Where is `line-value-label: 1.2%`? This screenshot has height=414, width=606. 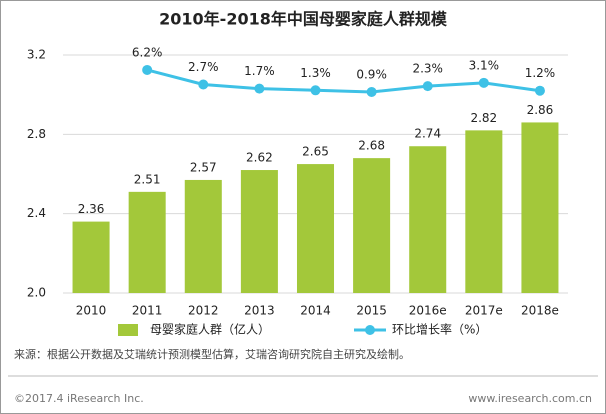
line-value-label: 1.2% is located at coordinates (540, 73).